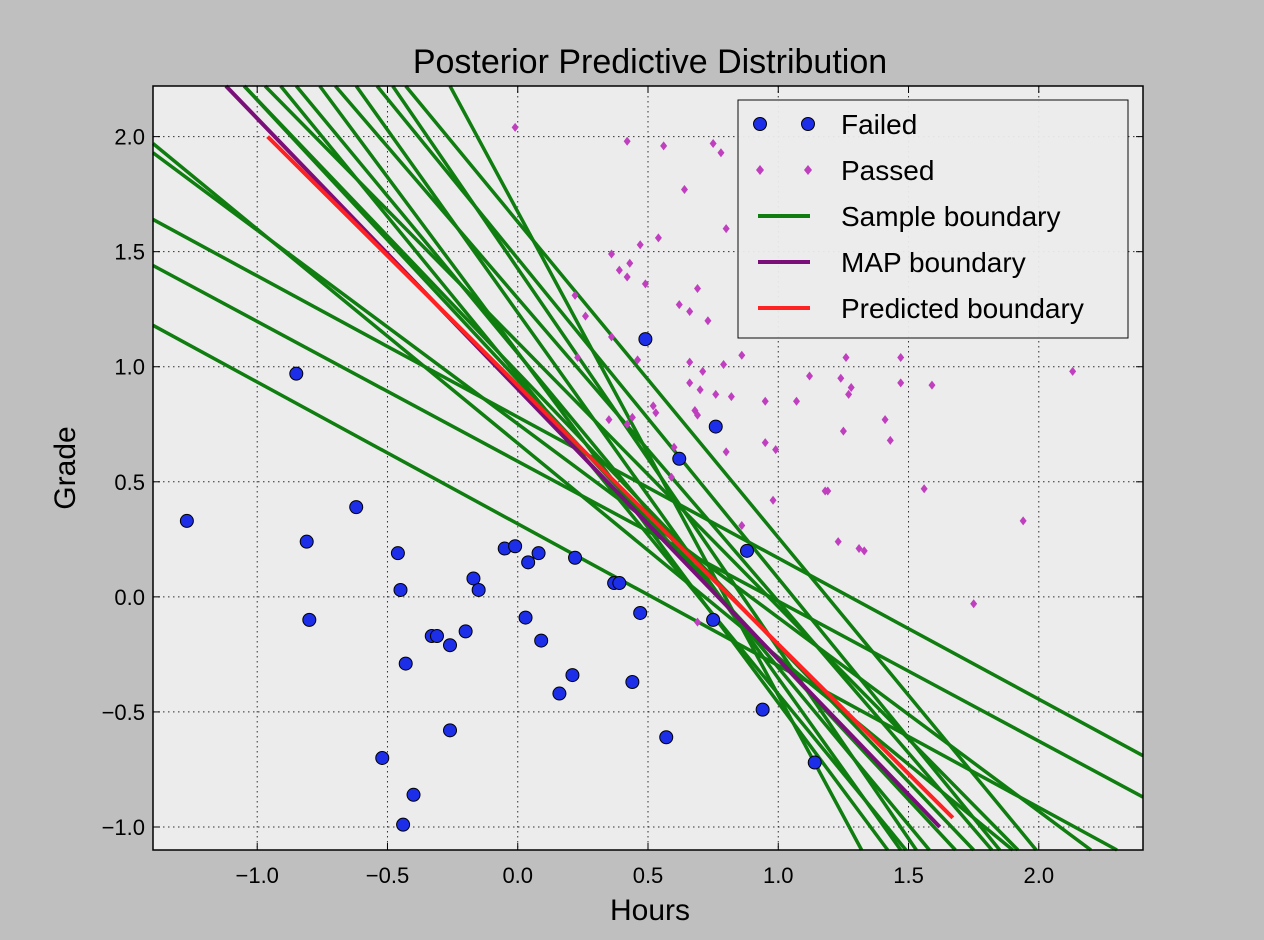 The image size is (1264, 940). I want to click on y-tick-label: 1.0, so click(129, 367).